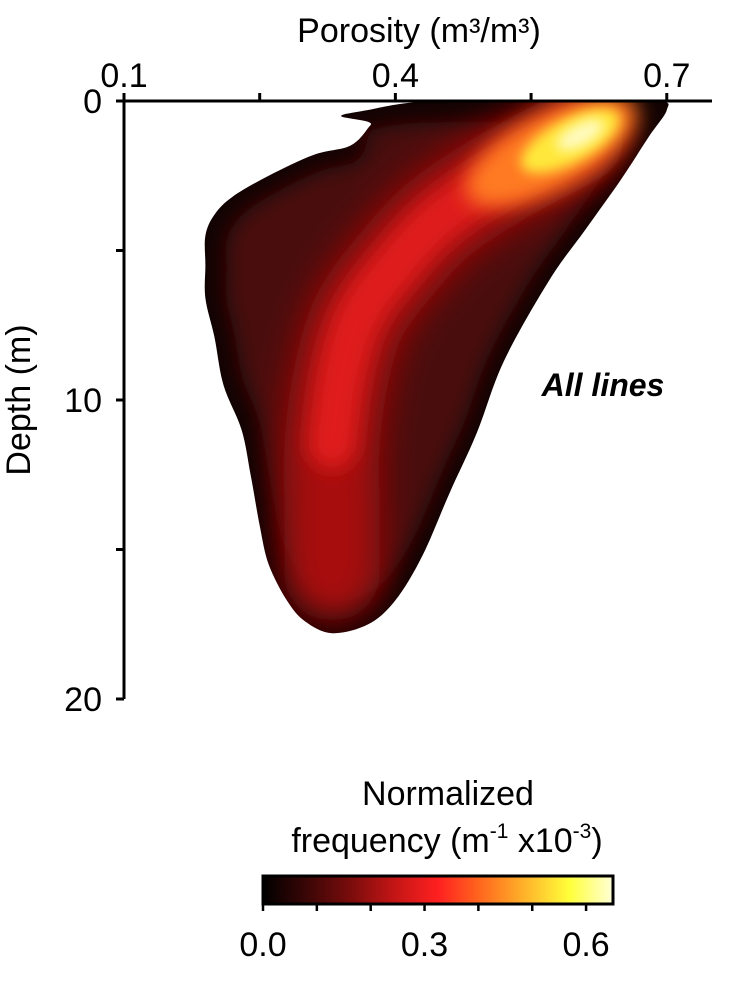 The width and height of the screenshot is (732, 984). I want to click on x-tick-label: 0.7, so click(666, 76).